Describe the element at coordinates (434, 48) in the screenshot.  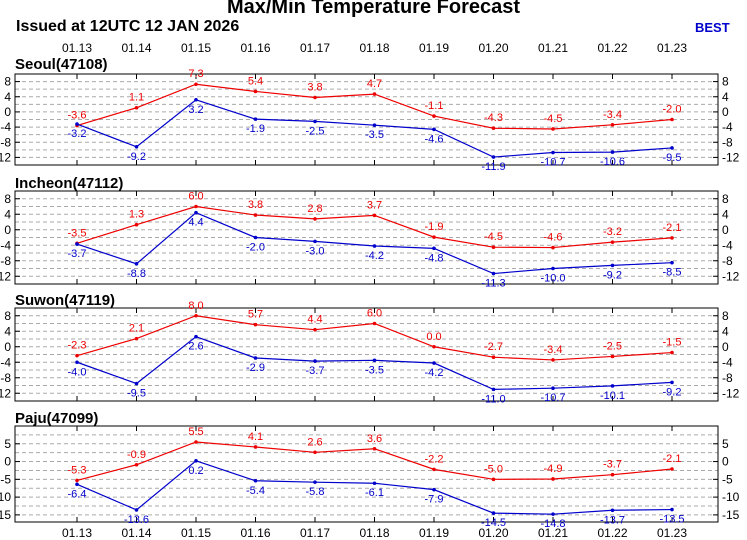
I see `date-label-top: 01.19` at that location.